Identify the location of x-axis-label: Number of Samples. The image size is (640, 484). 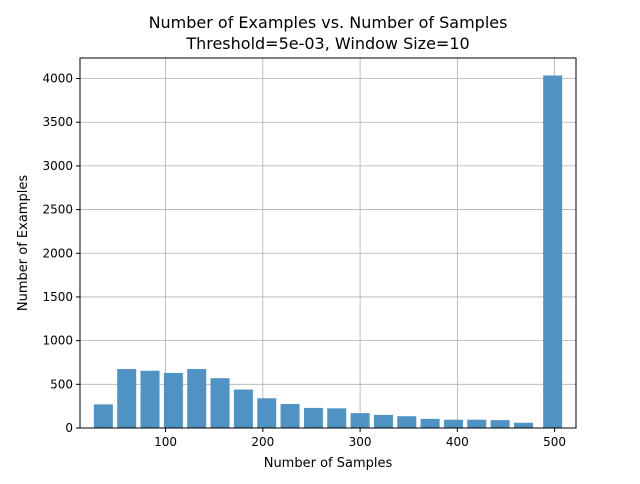
(328, 463).